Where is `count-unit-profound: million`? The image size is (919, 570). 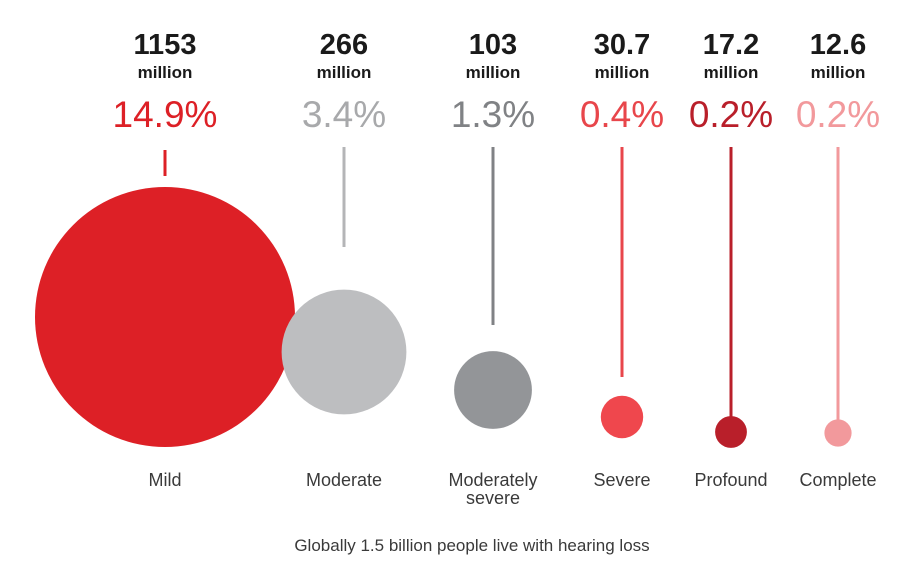 count-unit-profound: million is located at coordinates (731, 72).